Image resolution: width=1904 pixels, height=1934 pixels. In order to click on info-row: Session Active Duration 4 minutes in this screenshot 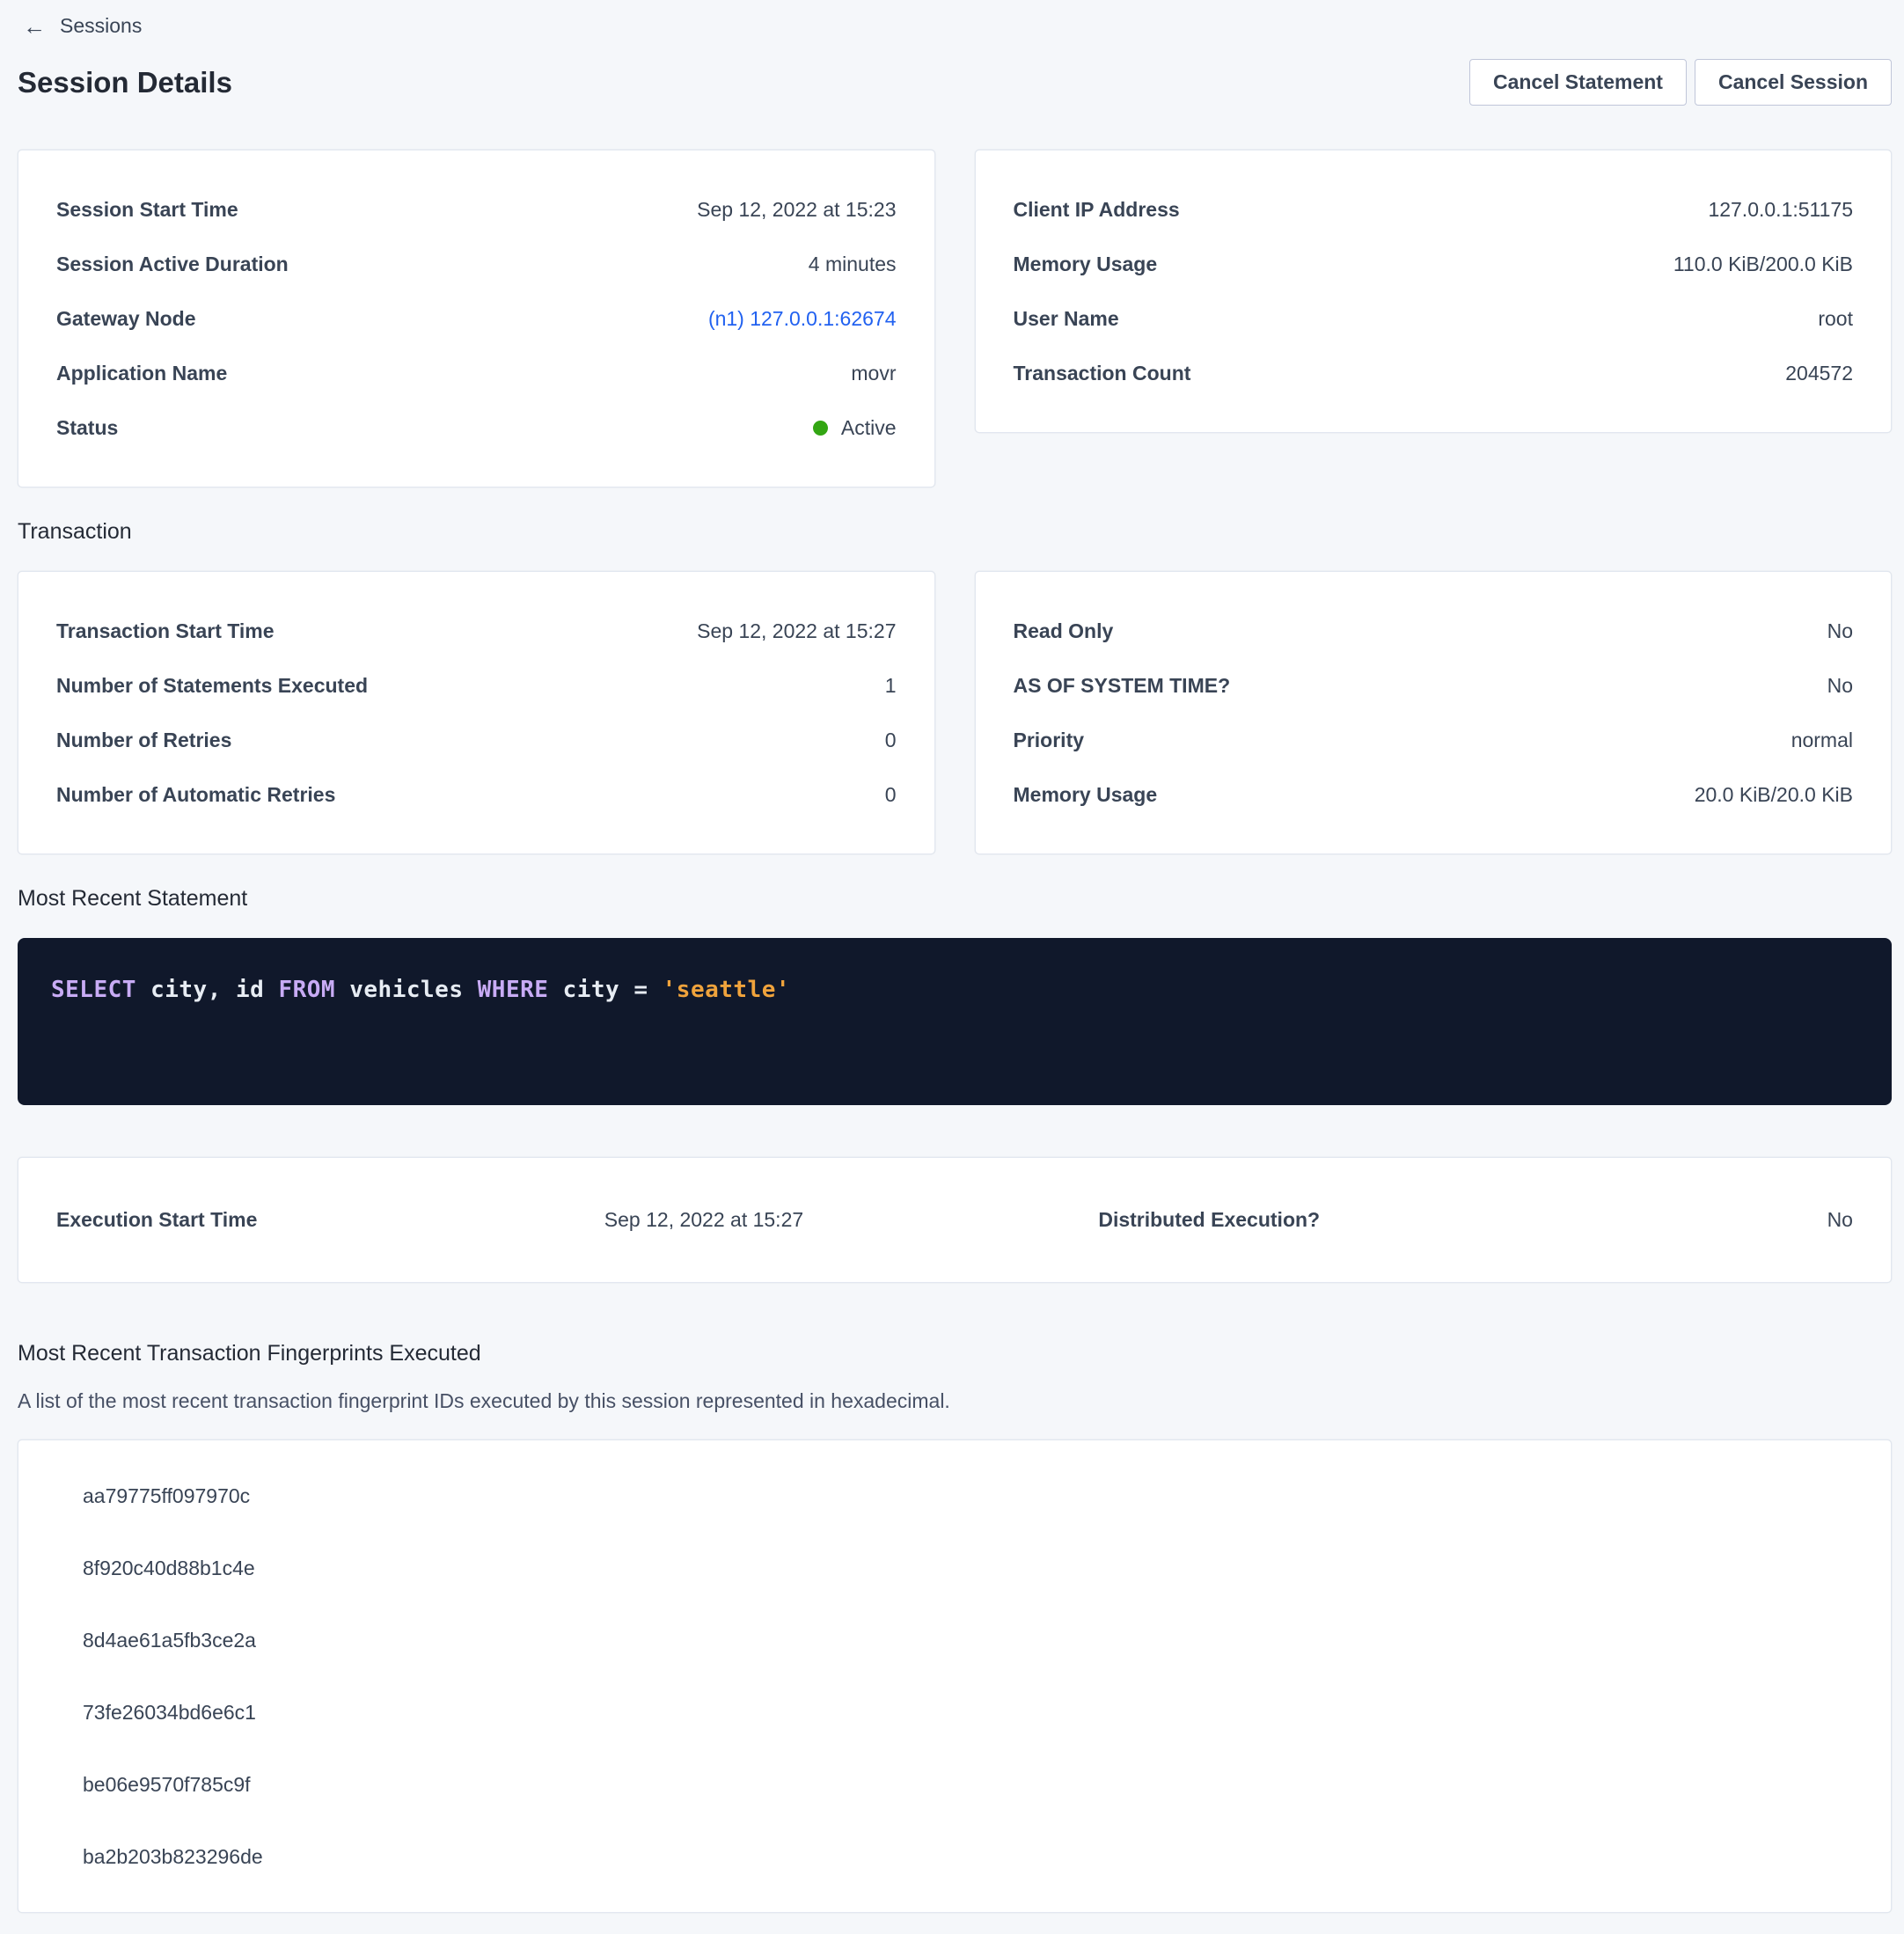, I will do `click(476, 264)`.